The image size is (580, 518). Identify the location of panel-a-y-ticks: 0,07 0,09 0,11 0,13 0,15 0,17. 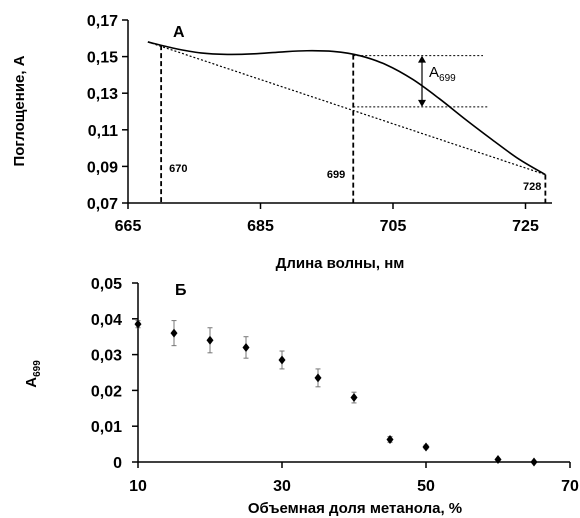
(107, 113).